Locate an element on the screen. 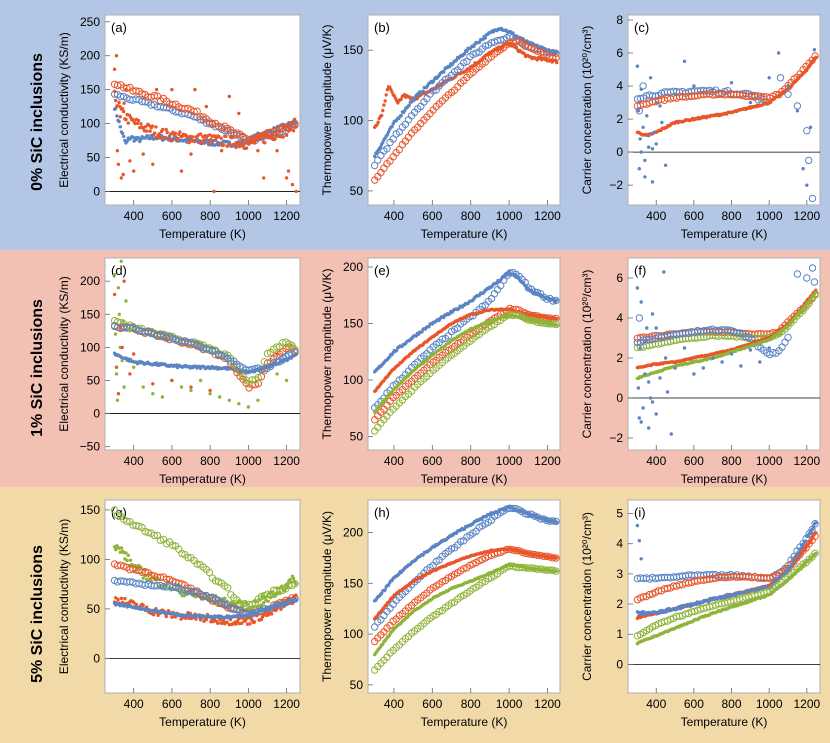 The image size is (830, 743). x-tick-label-g-4: 1200 is located at coordinates (286, 704).